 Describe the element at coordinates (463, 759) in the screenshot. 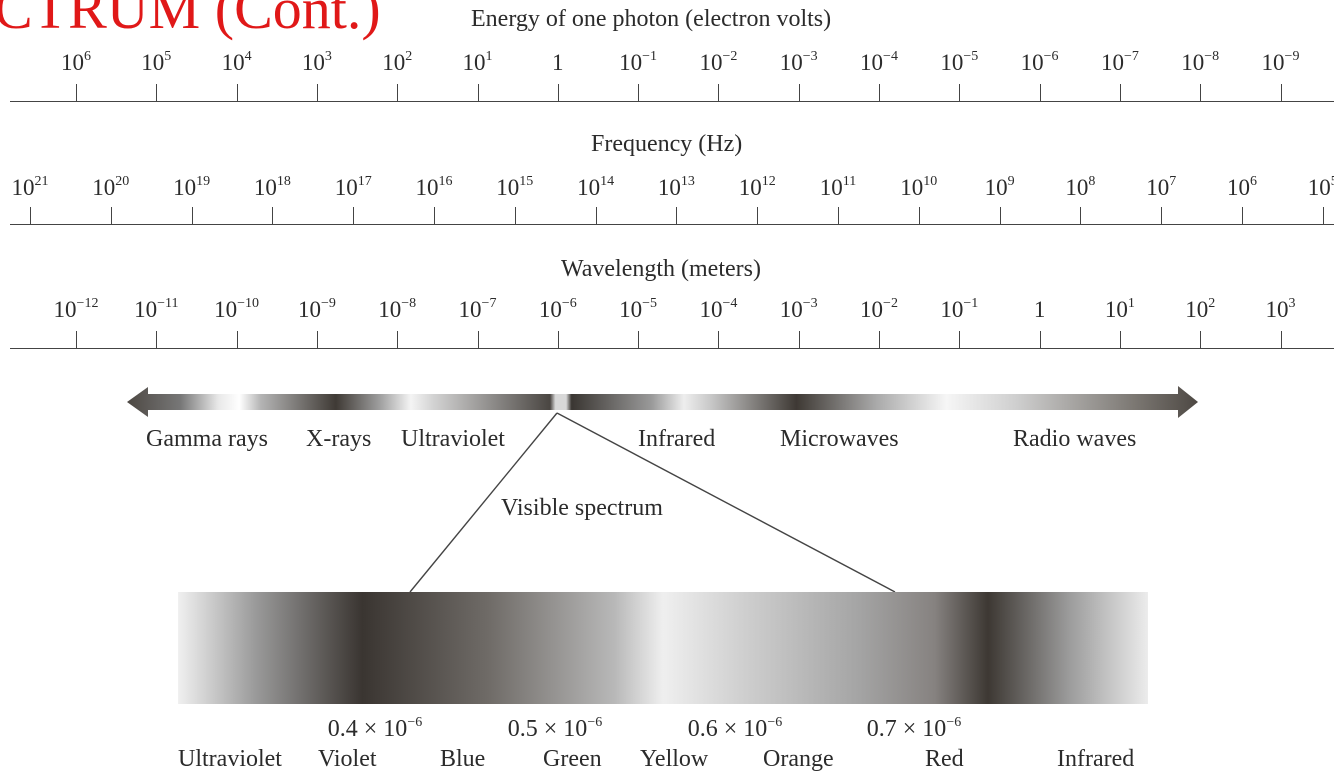

I see `color-label-blue: Blue` at that location.